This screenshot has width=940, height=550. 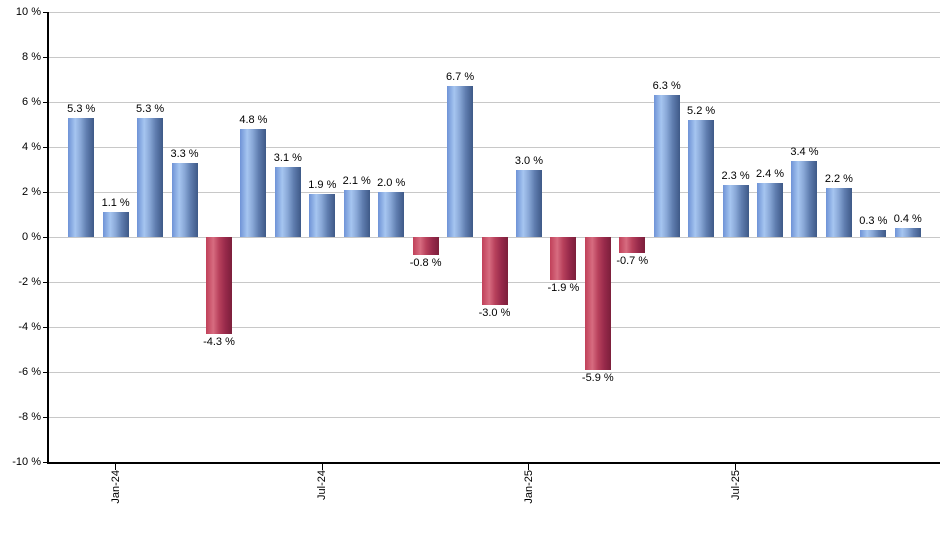 I want to click on x-axis-line, so click(x=493, y=463).